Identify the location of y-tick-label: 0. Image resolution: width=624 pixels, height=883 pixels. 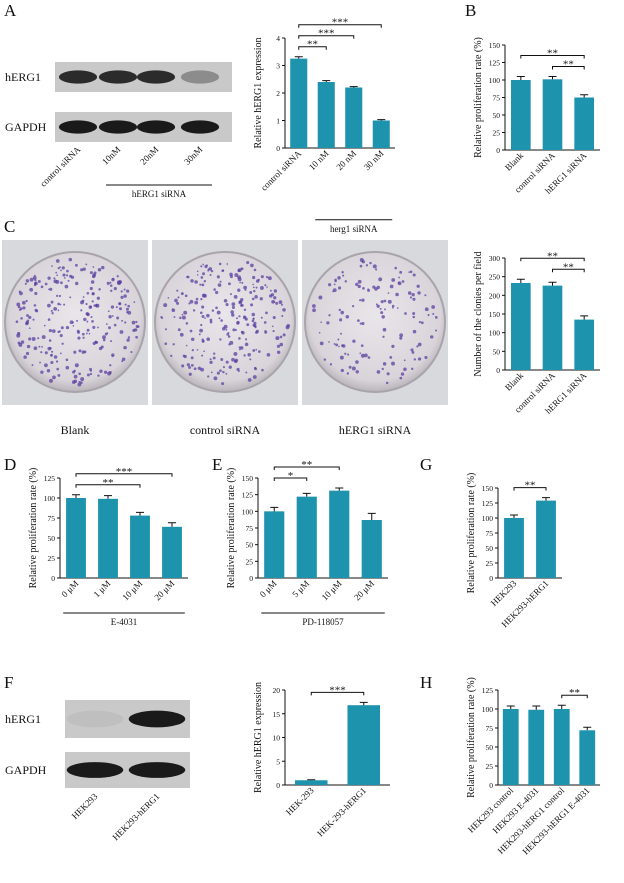
(491, 578).